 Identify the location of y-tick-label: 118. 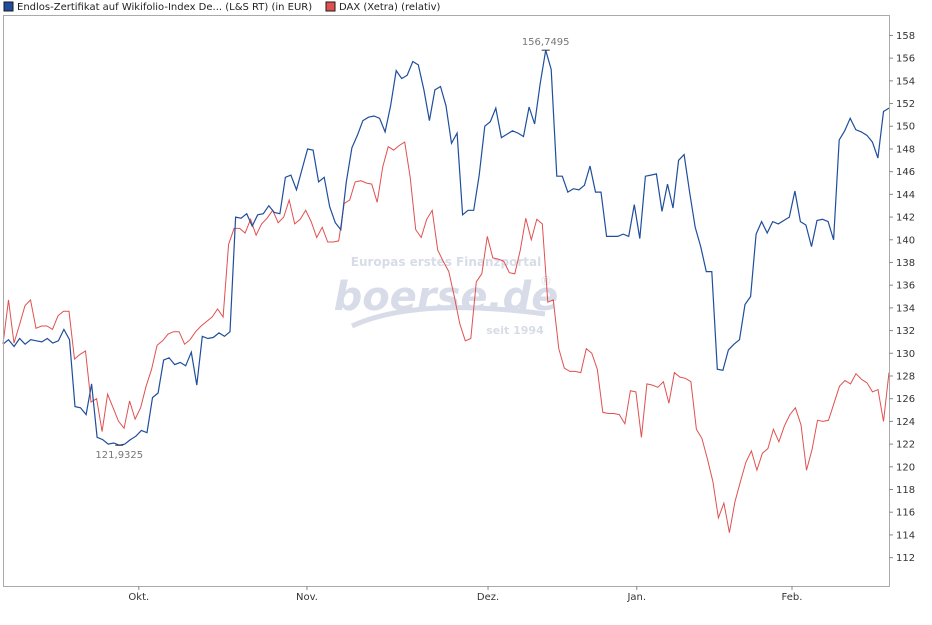
(905, 490).